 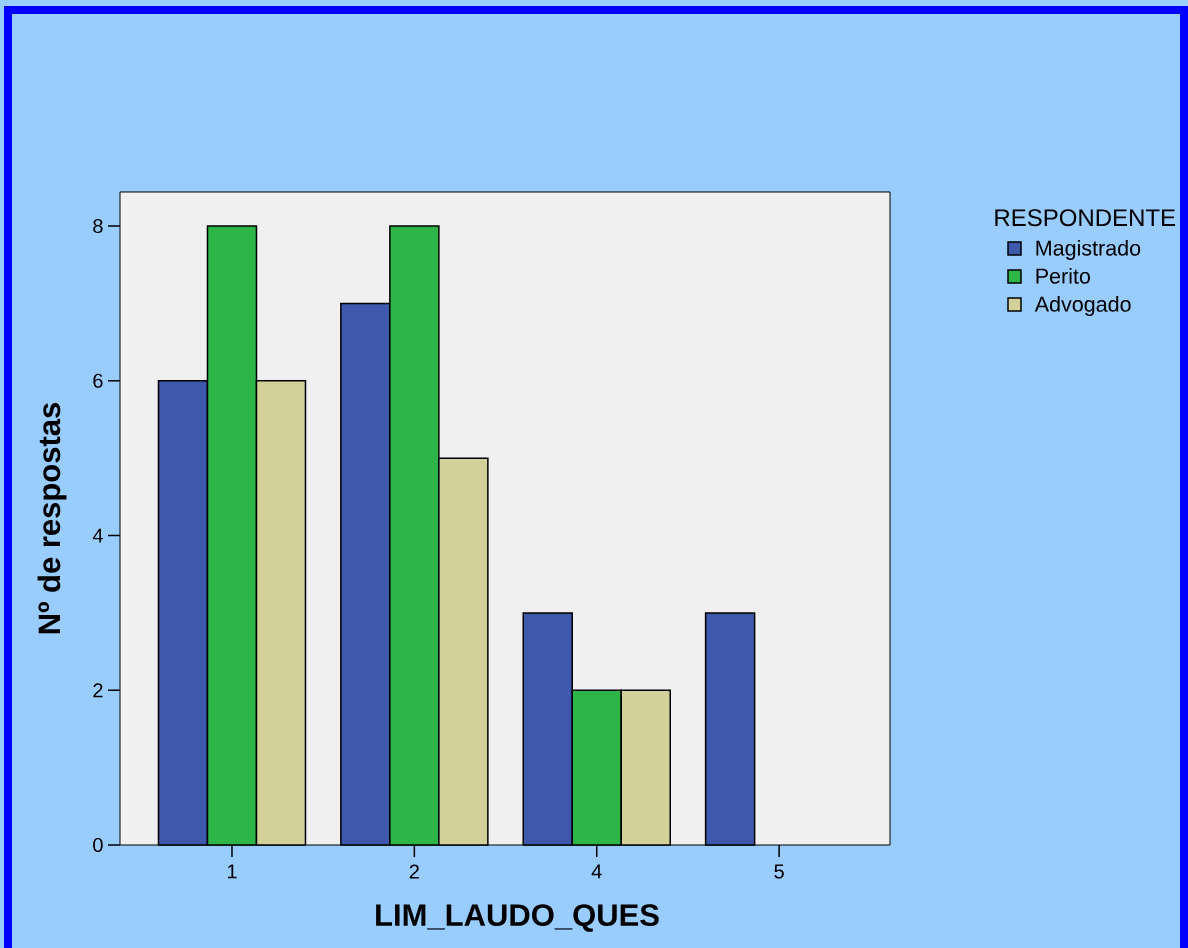 I want to click on legend-label: Perito, so click(x=1063, y=275).